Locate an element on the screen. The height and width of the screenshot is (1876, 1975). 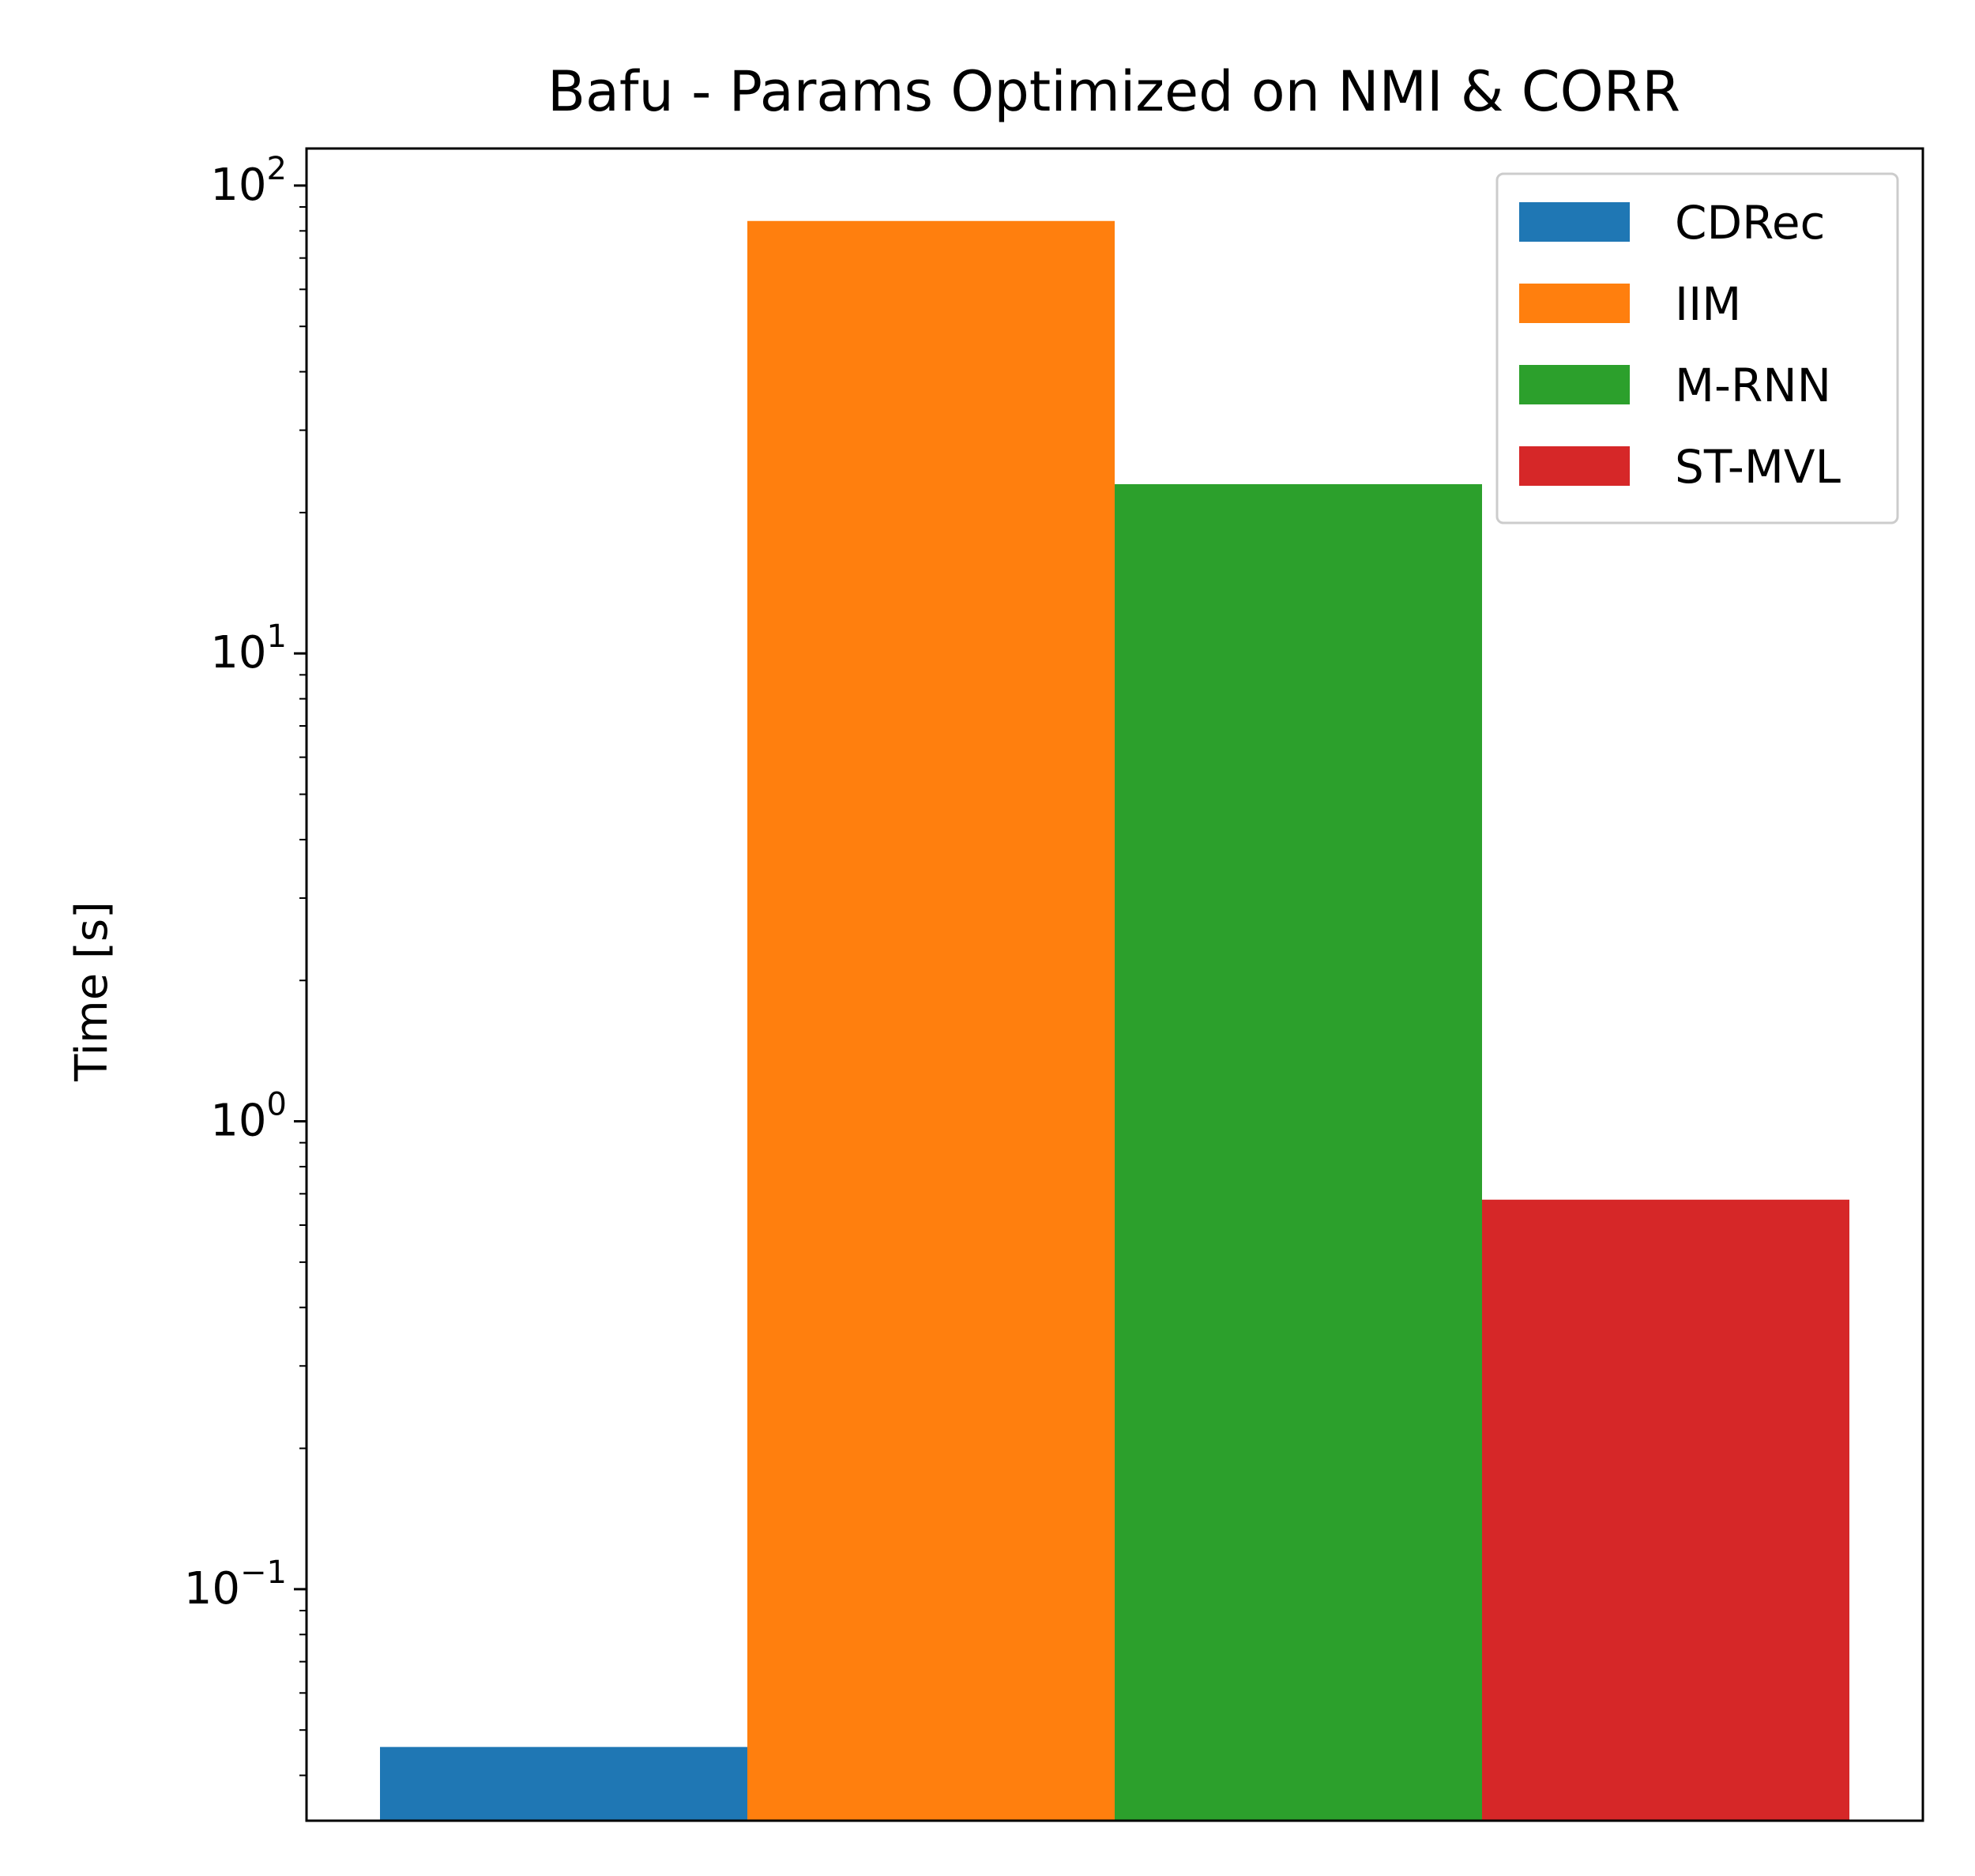
y-tick-label: 10⁰ is located at coordinates (249, 1117).